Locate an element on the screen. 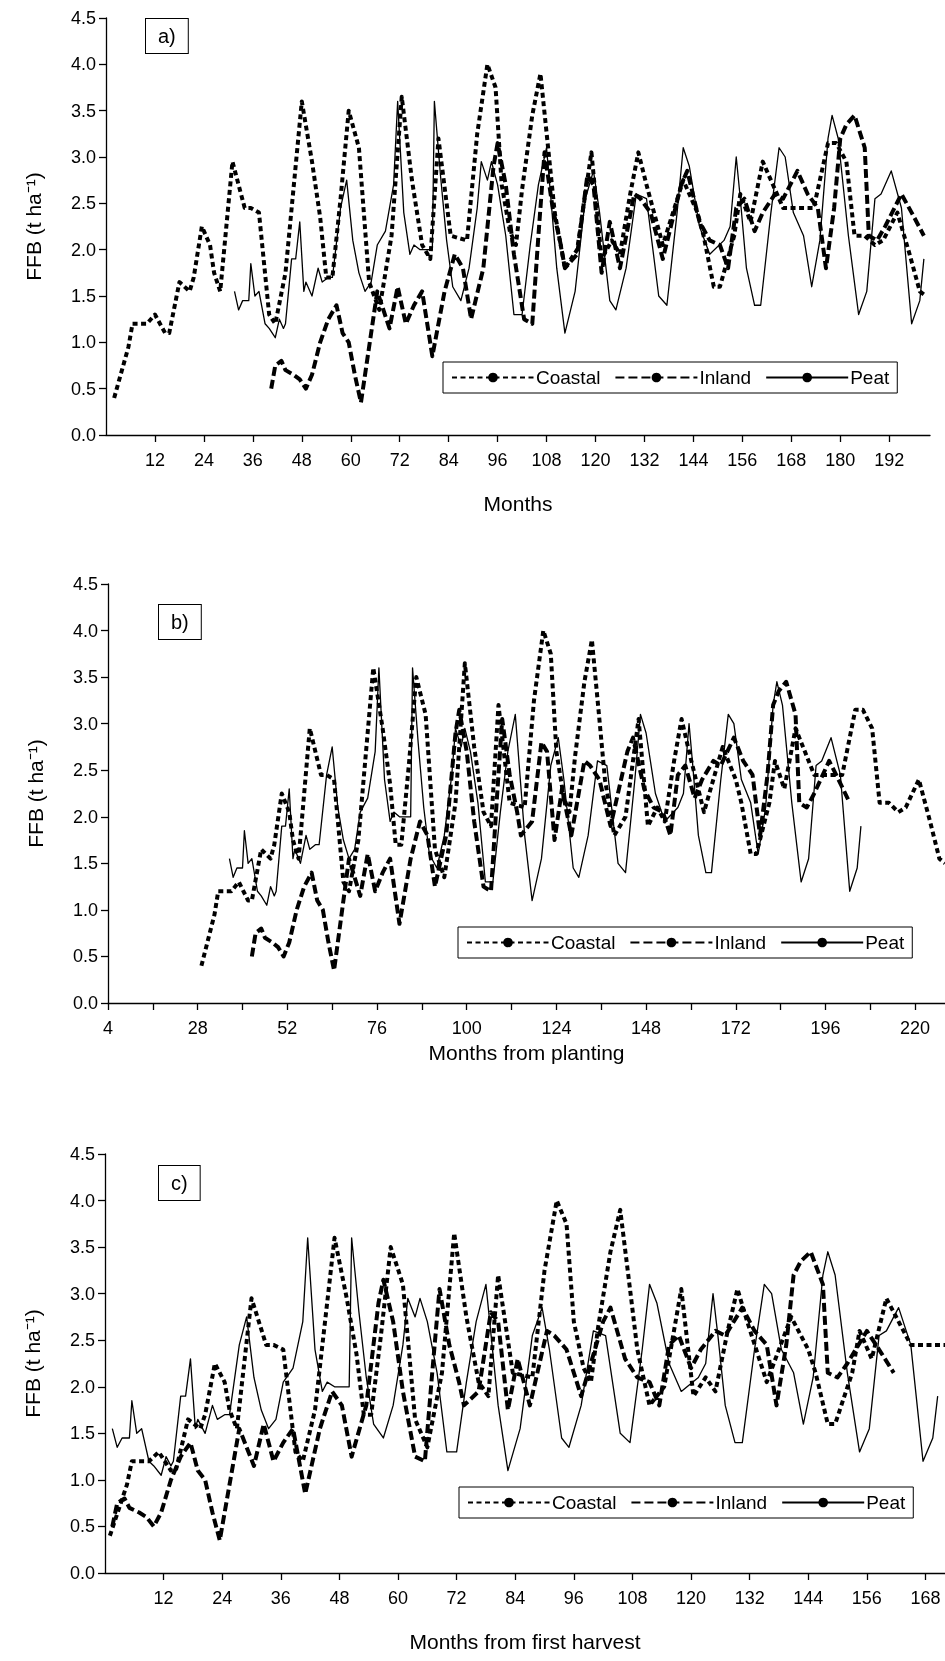 Image resolution: width=945 pixels, height=1661 pixels. x-tick-label: 192 is located at coordinates (889, 460).